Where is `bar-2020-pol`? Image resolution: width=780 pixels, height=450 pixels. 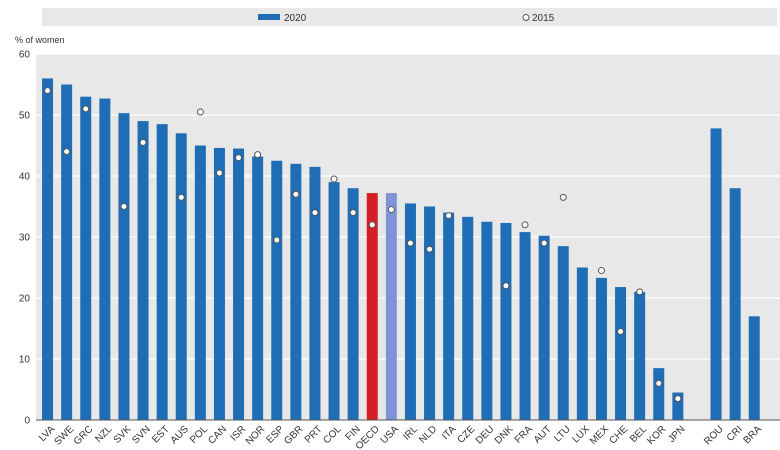 bar-2020-pol is located at coordinates (200, 282).